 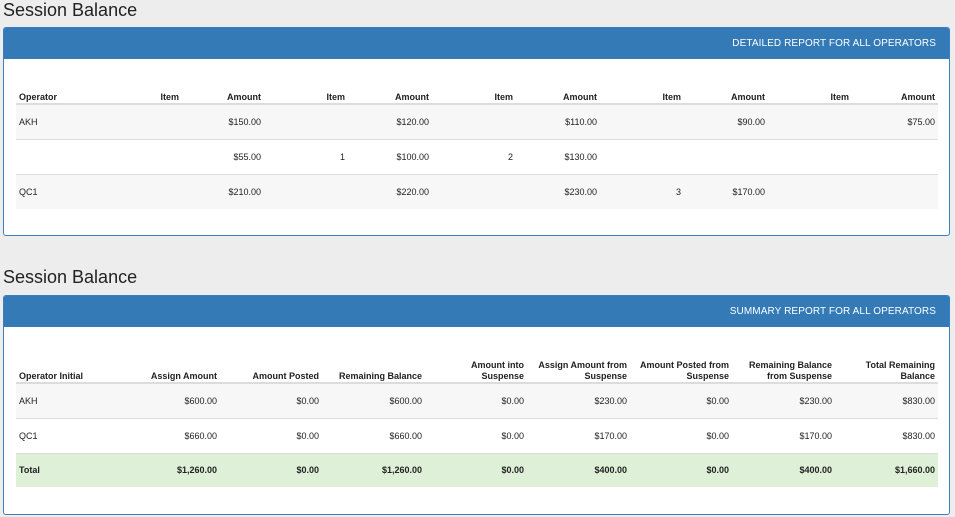 I want to click on table-cell: $110.00, so click(x=558, y=121).